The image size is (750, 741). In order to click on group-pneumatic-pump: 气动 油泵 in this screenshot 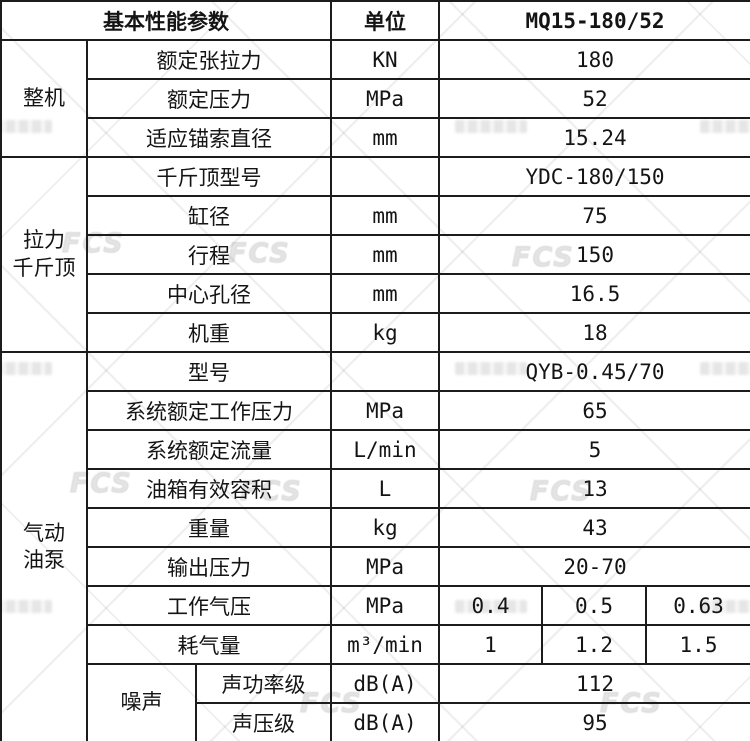, I will do `click(44, 546)`.